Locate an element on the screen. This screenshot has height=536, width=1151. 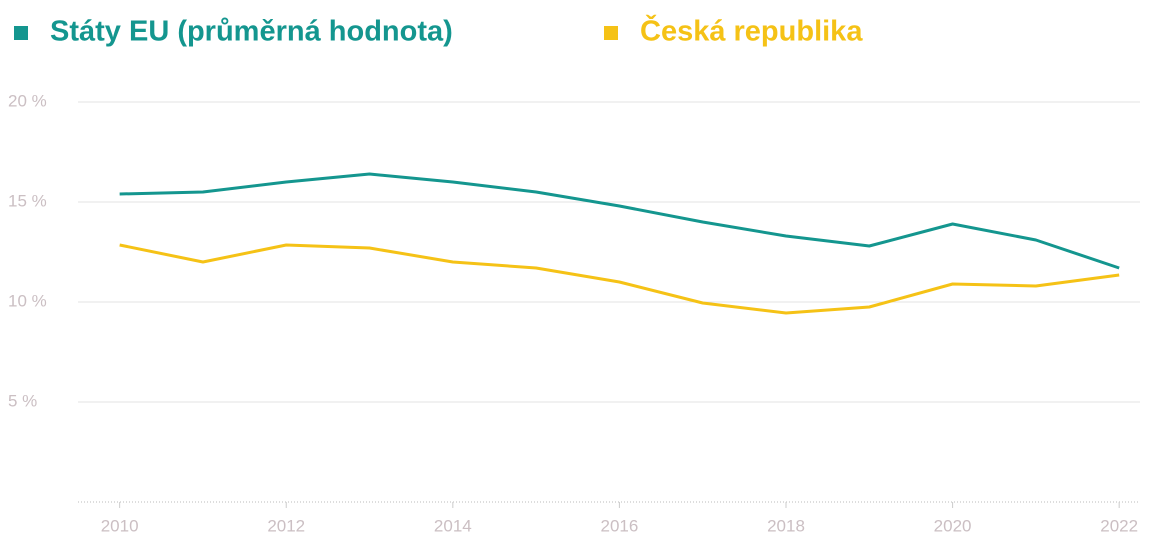
x-tick-label: 2022 is located at coordinates (1119, 525).